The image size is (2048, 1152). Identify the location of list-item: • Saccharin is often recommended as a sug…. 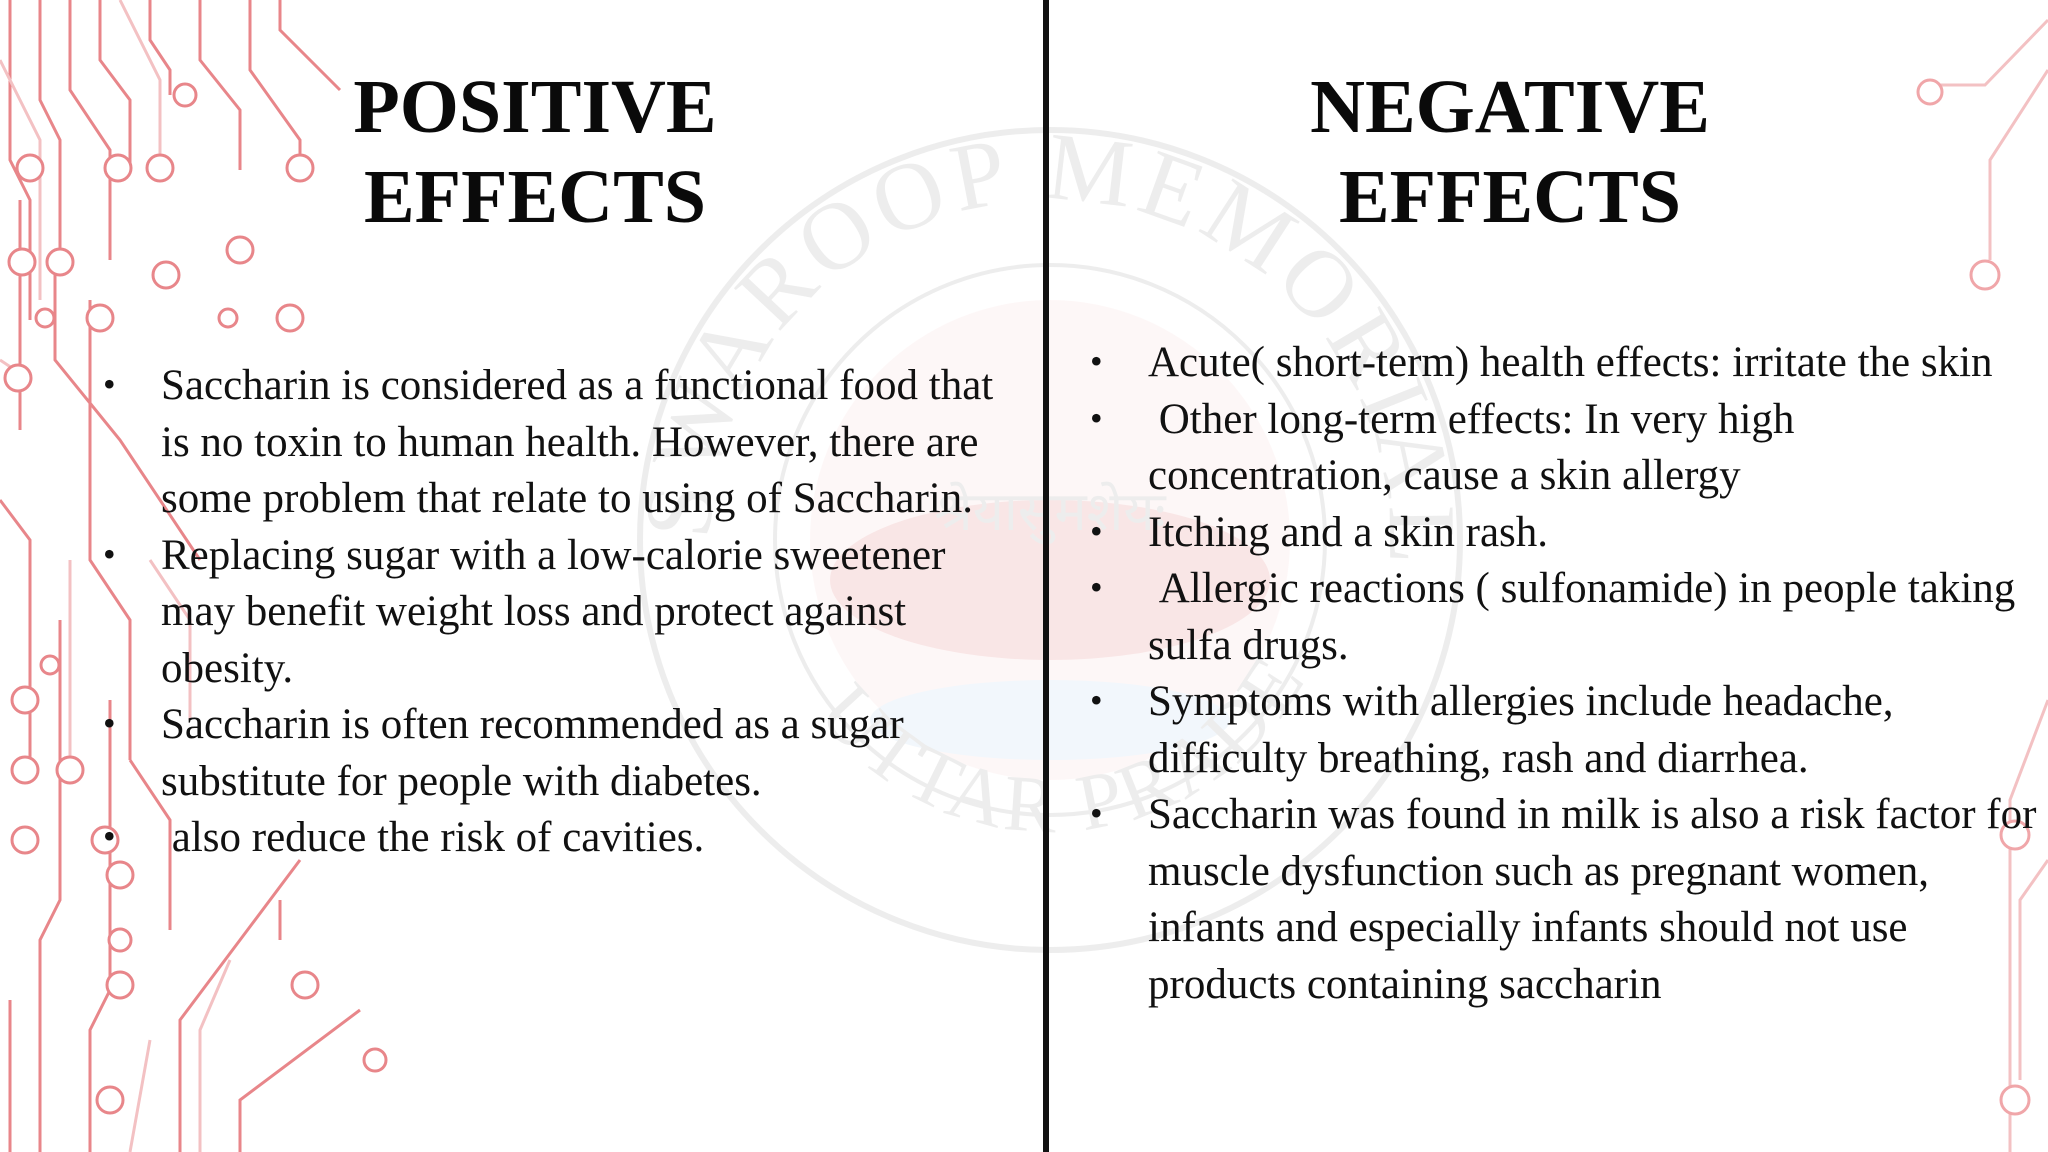
(563, 753).